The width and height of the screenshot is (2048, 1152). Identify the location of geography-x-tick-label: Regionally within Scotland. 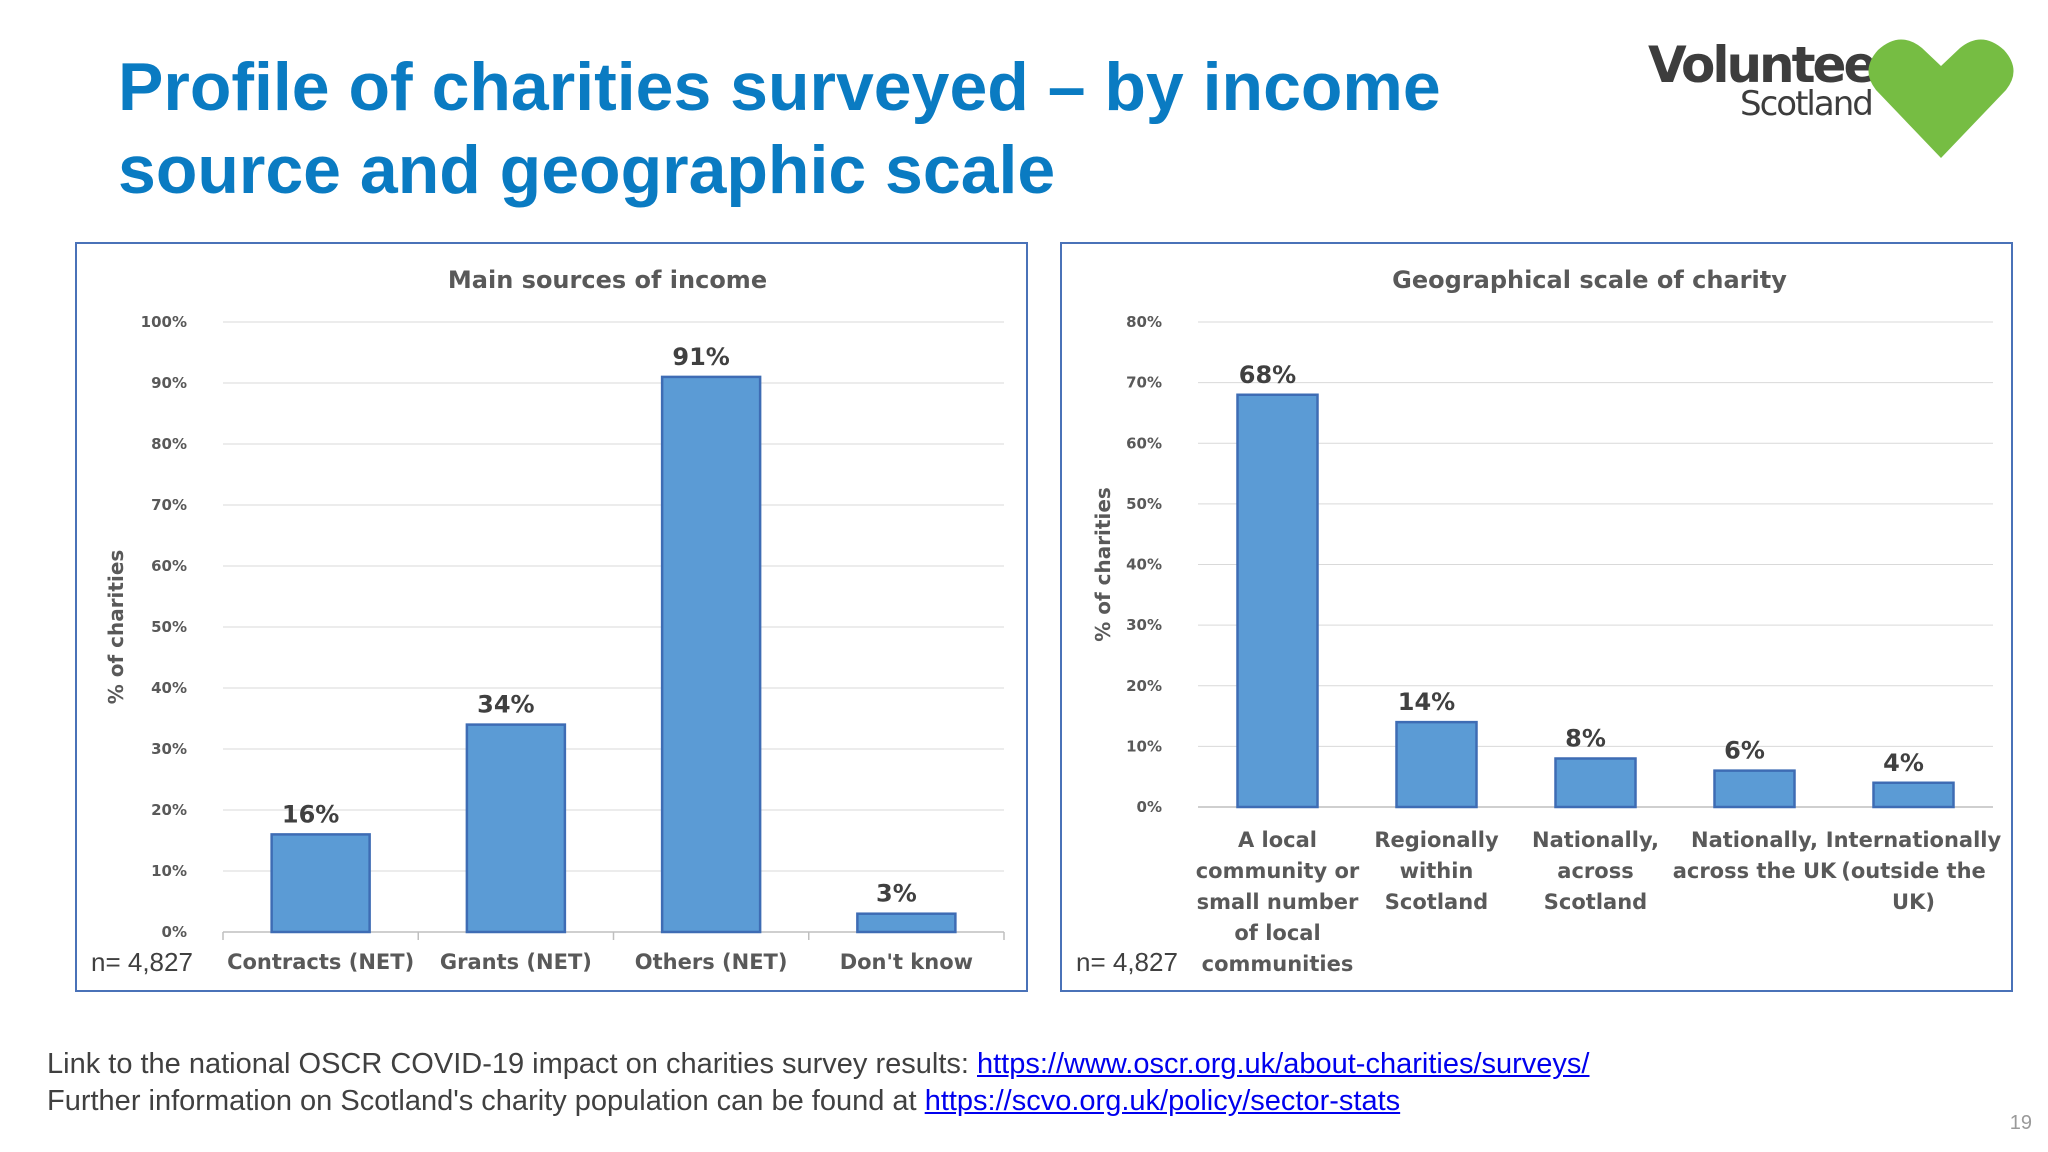
(1436, 871).